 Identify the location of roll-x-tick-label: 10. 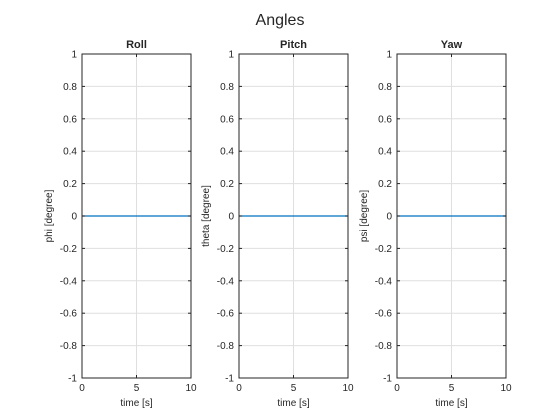
(191, 388).